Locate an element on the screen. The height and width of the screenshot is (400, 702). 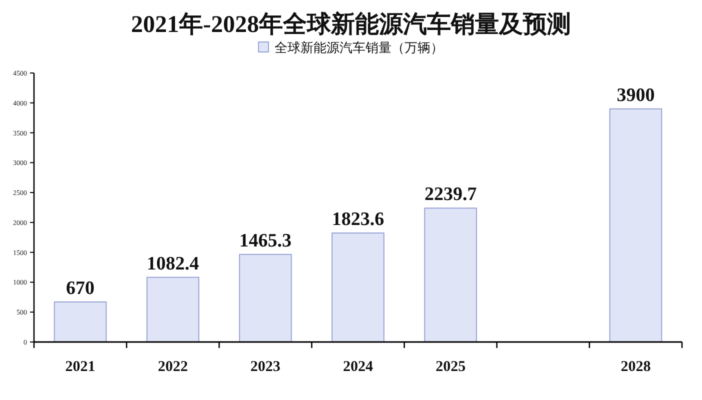
data-label: 1465.3 is located at coordinates (265, 241).